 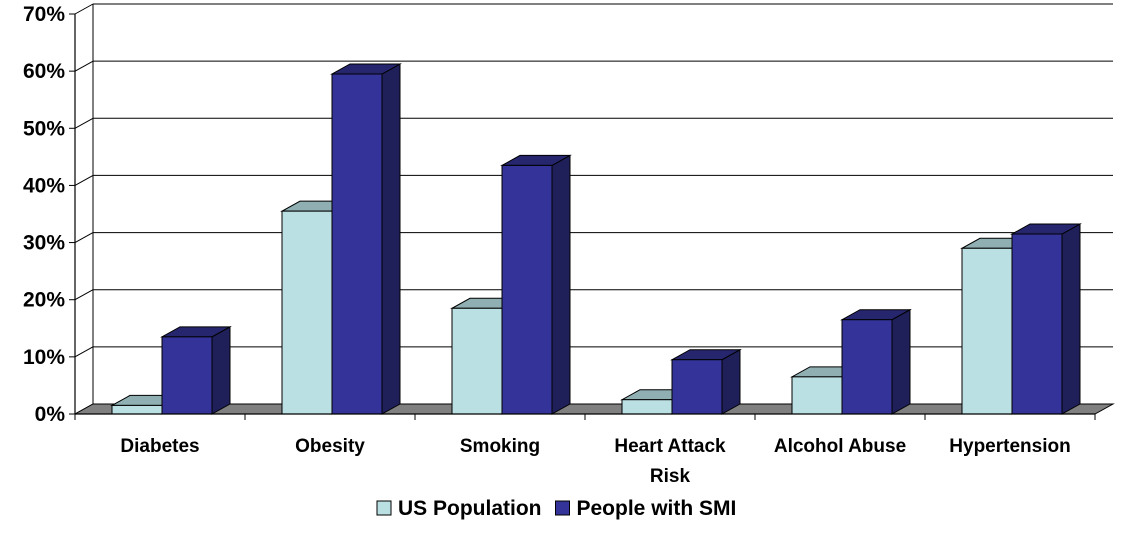 I want to click on x-category-label-line: Risk, so click(x=670, y=476).